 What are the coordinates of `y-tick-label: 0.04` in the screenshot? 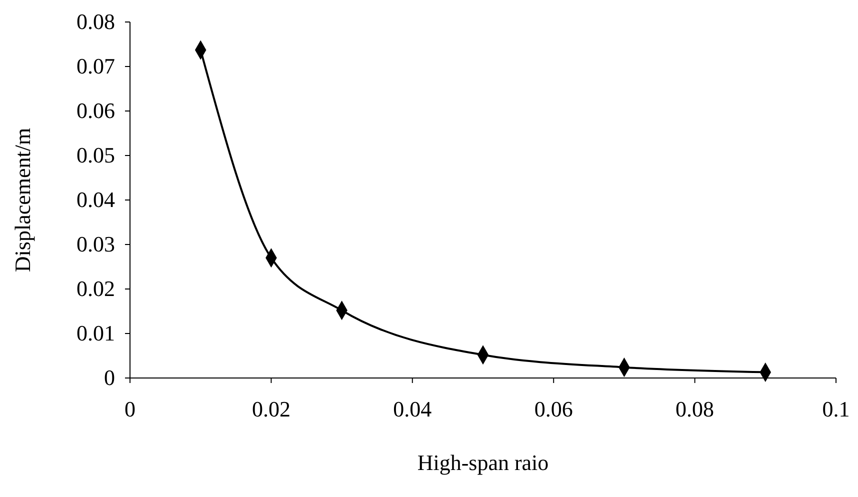 It's located at (95, 199).